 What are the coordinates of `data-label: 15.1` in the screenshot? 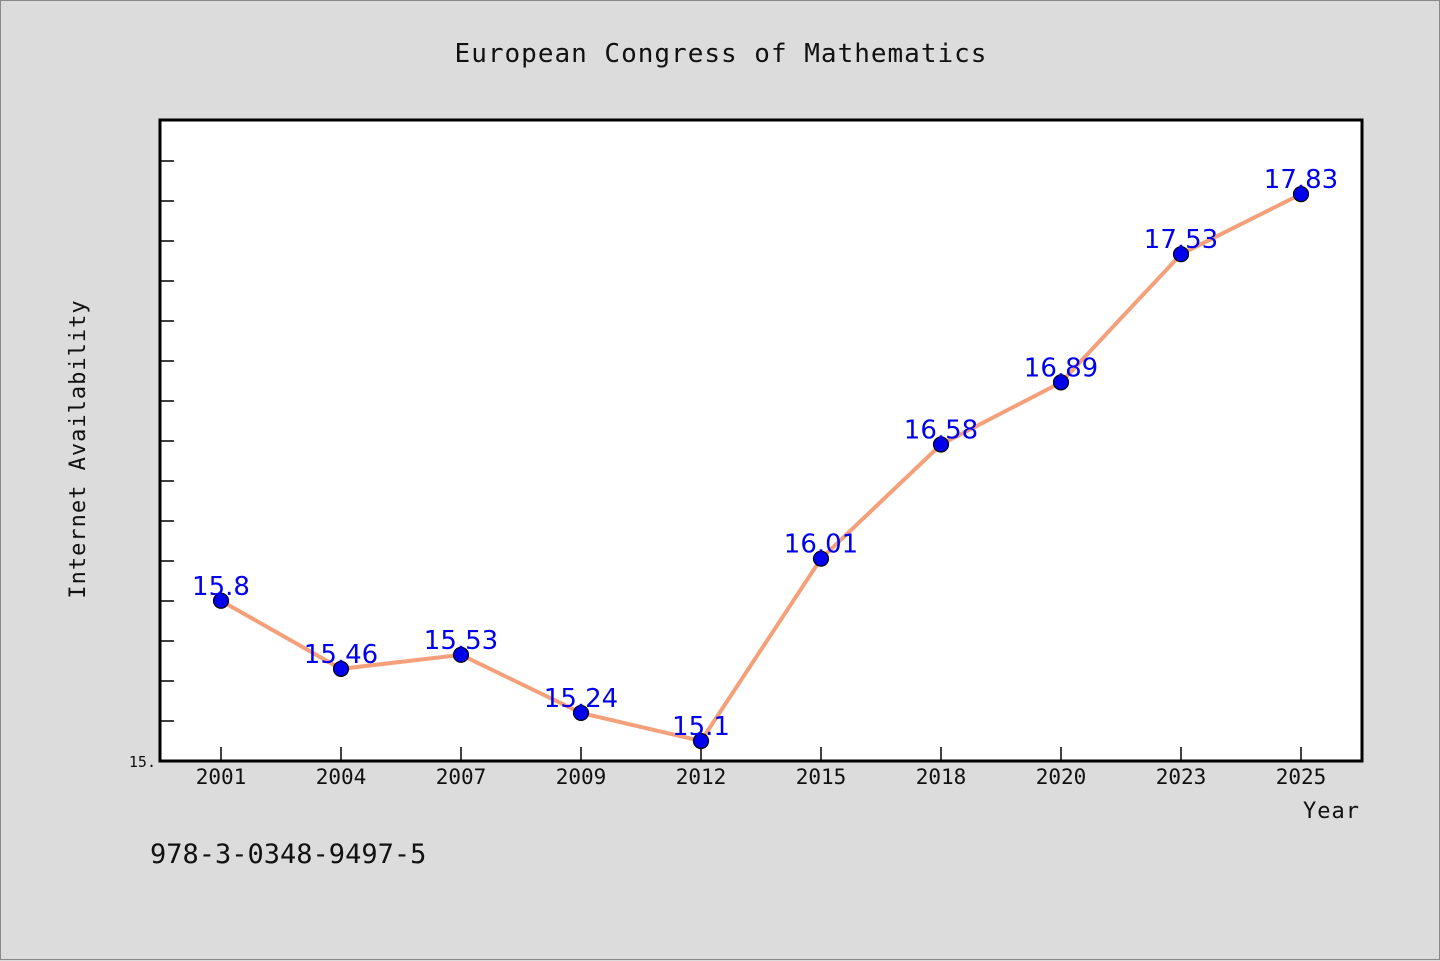 It's located at (701, 727).